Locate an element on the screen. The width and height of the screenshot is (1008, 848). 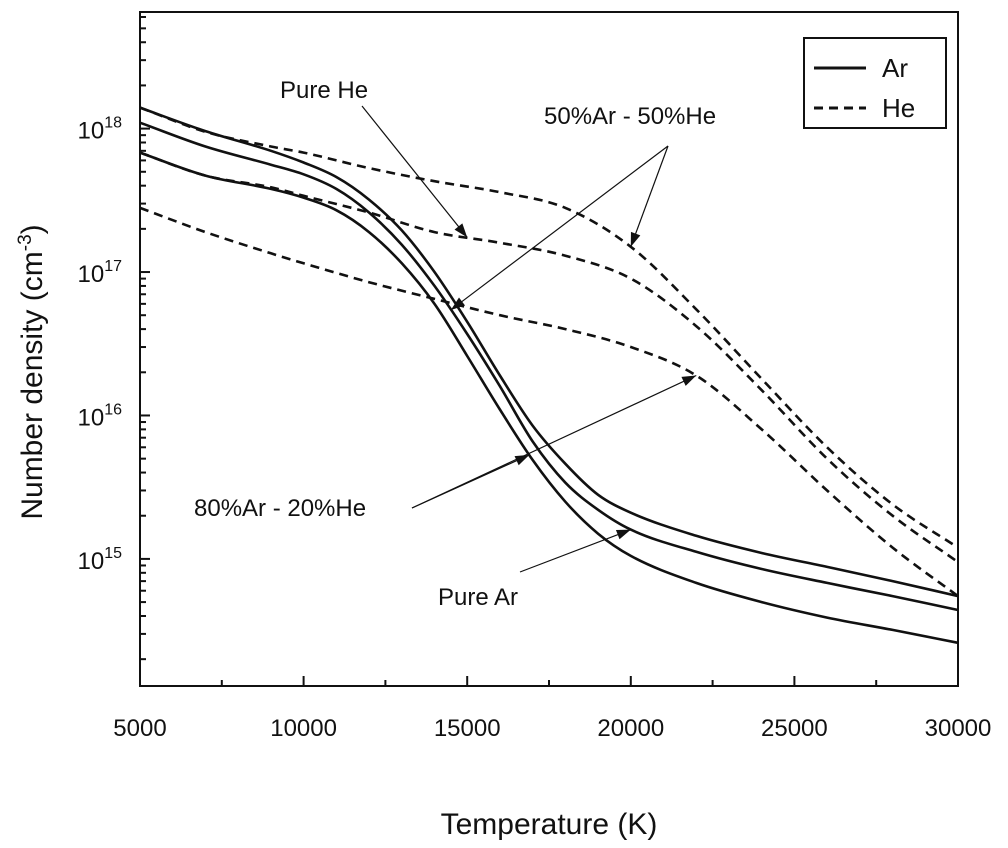
arrow-80-20-he-head is located at coordinates (689, 380).